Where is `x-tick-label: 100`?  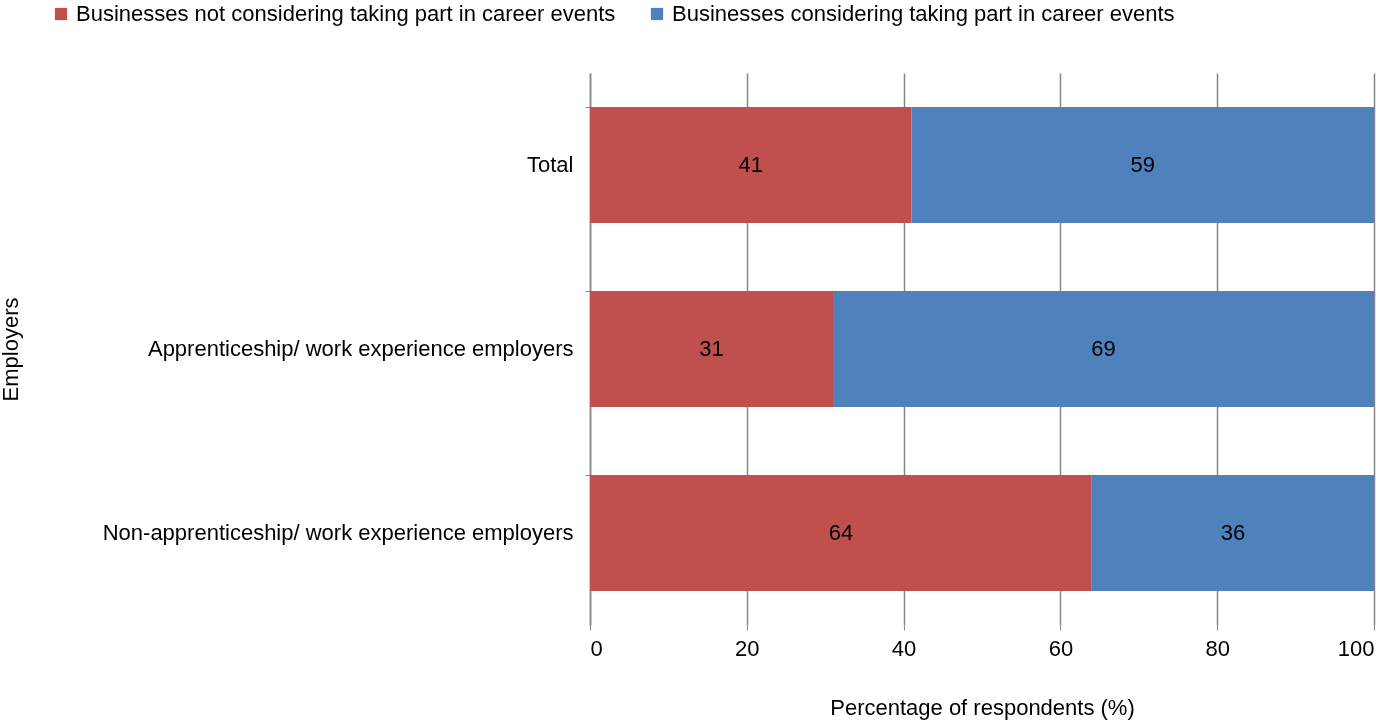
x-tick-label: 100 is located at coordinates (1356, 648).